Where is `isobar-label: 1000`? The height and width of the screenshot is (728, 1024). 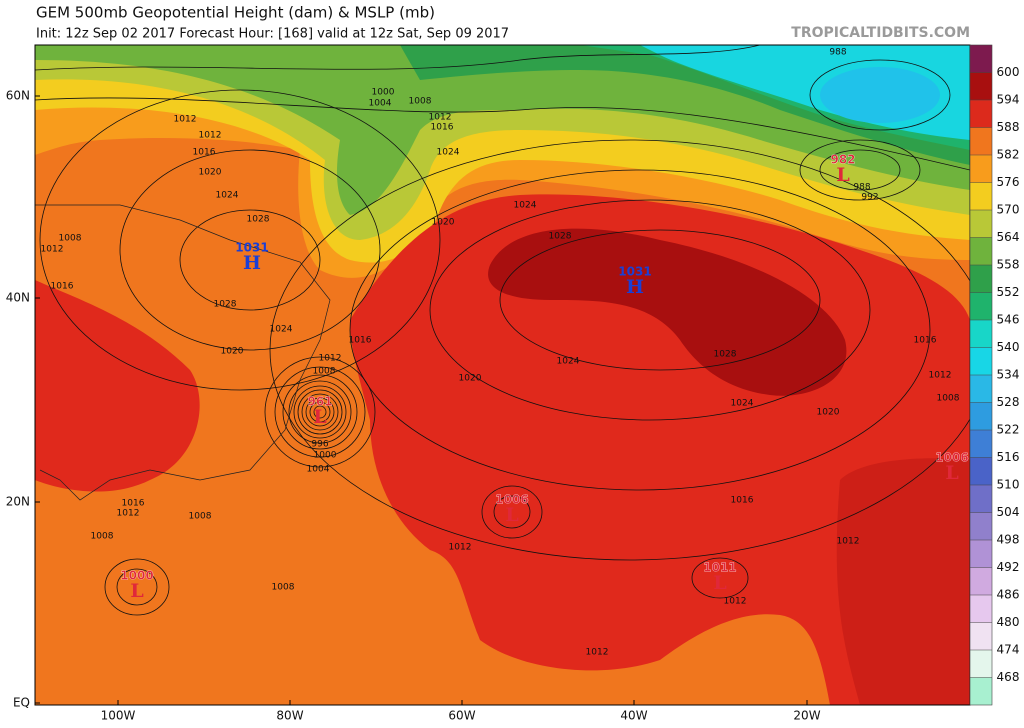
isobar-label: 1000 is located at coordinates (325, 456).